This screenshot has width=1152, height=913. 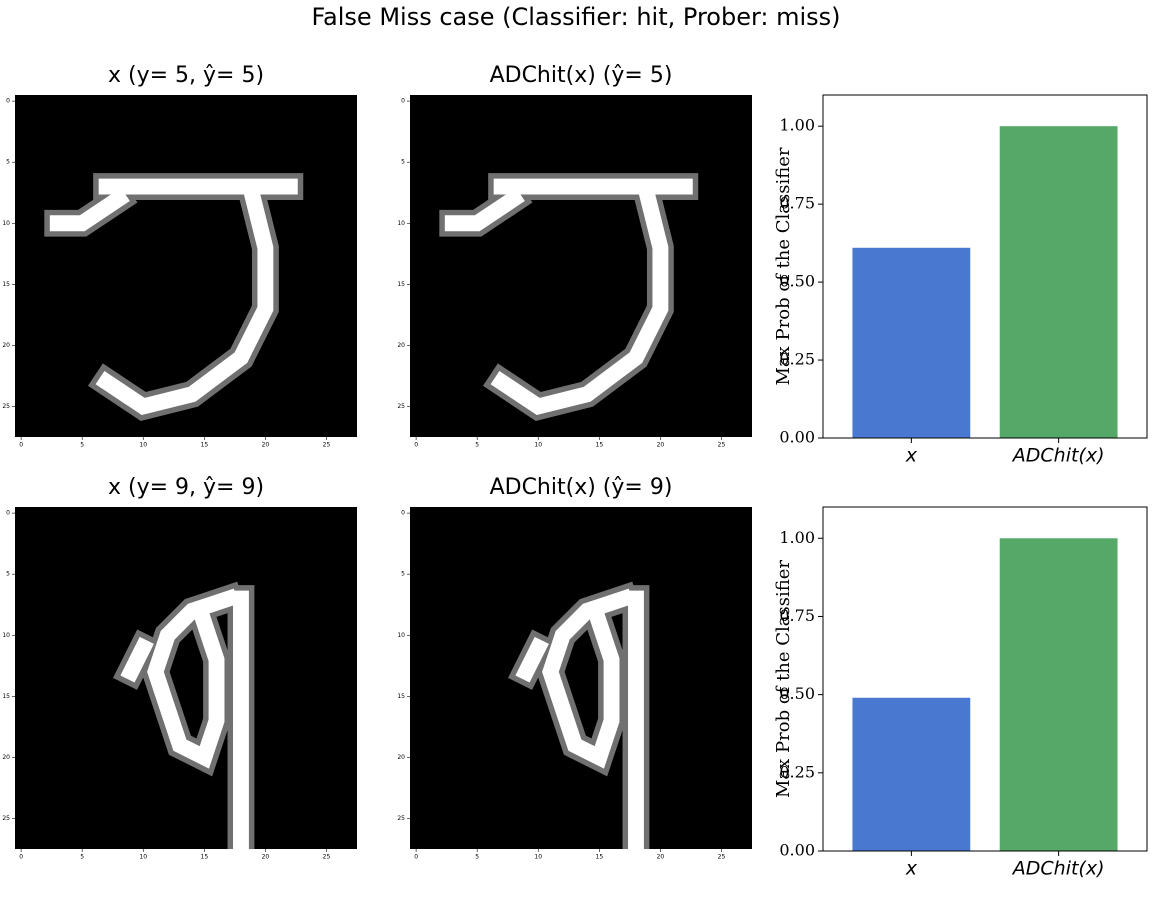 I want to click on panel-title: ADChit(x) (ŷ= 5), so click(x=581, y=75).